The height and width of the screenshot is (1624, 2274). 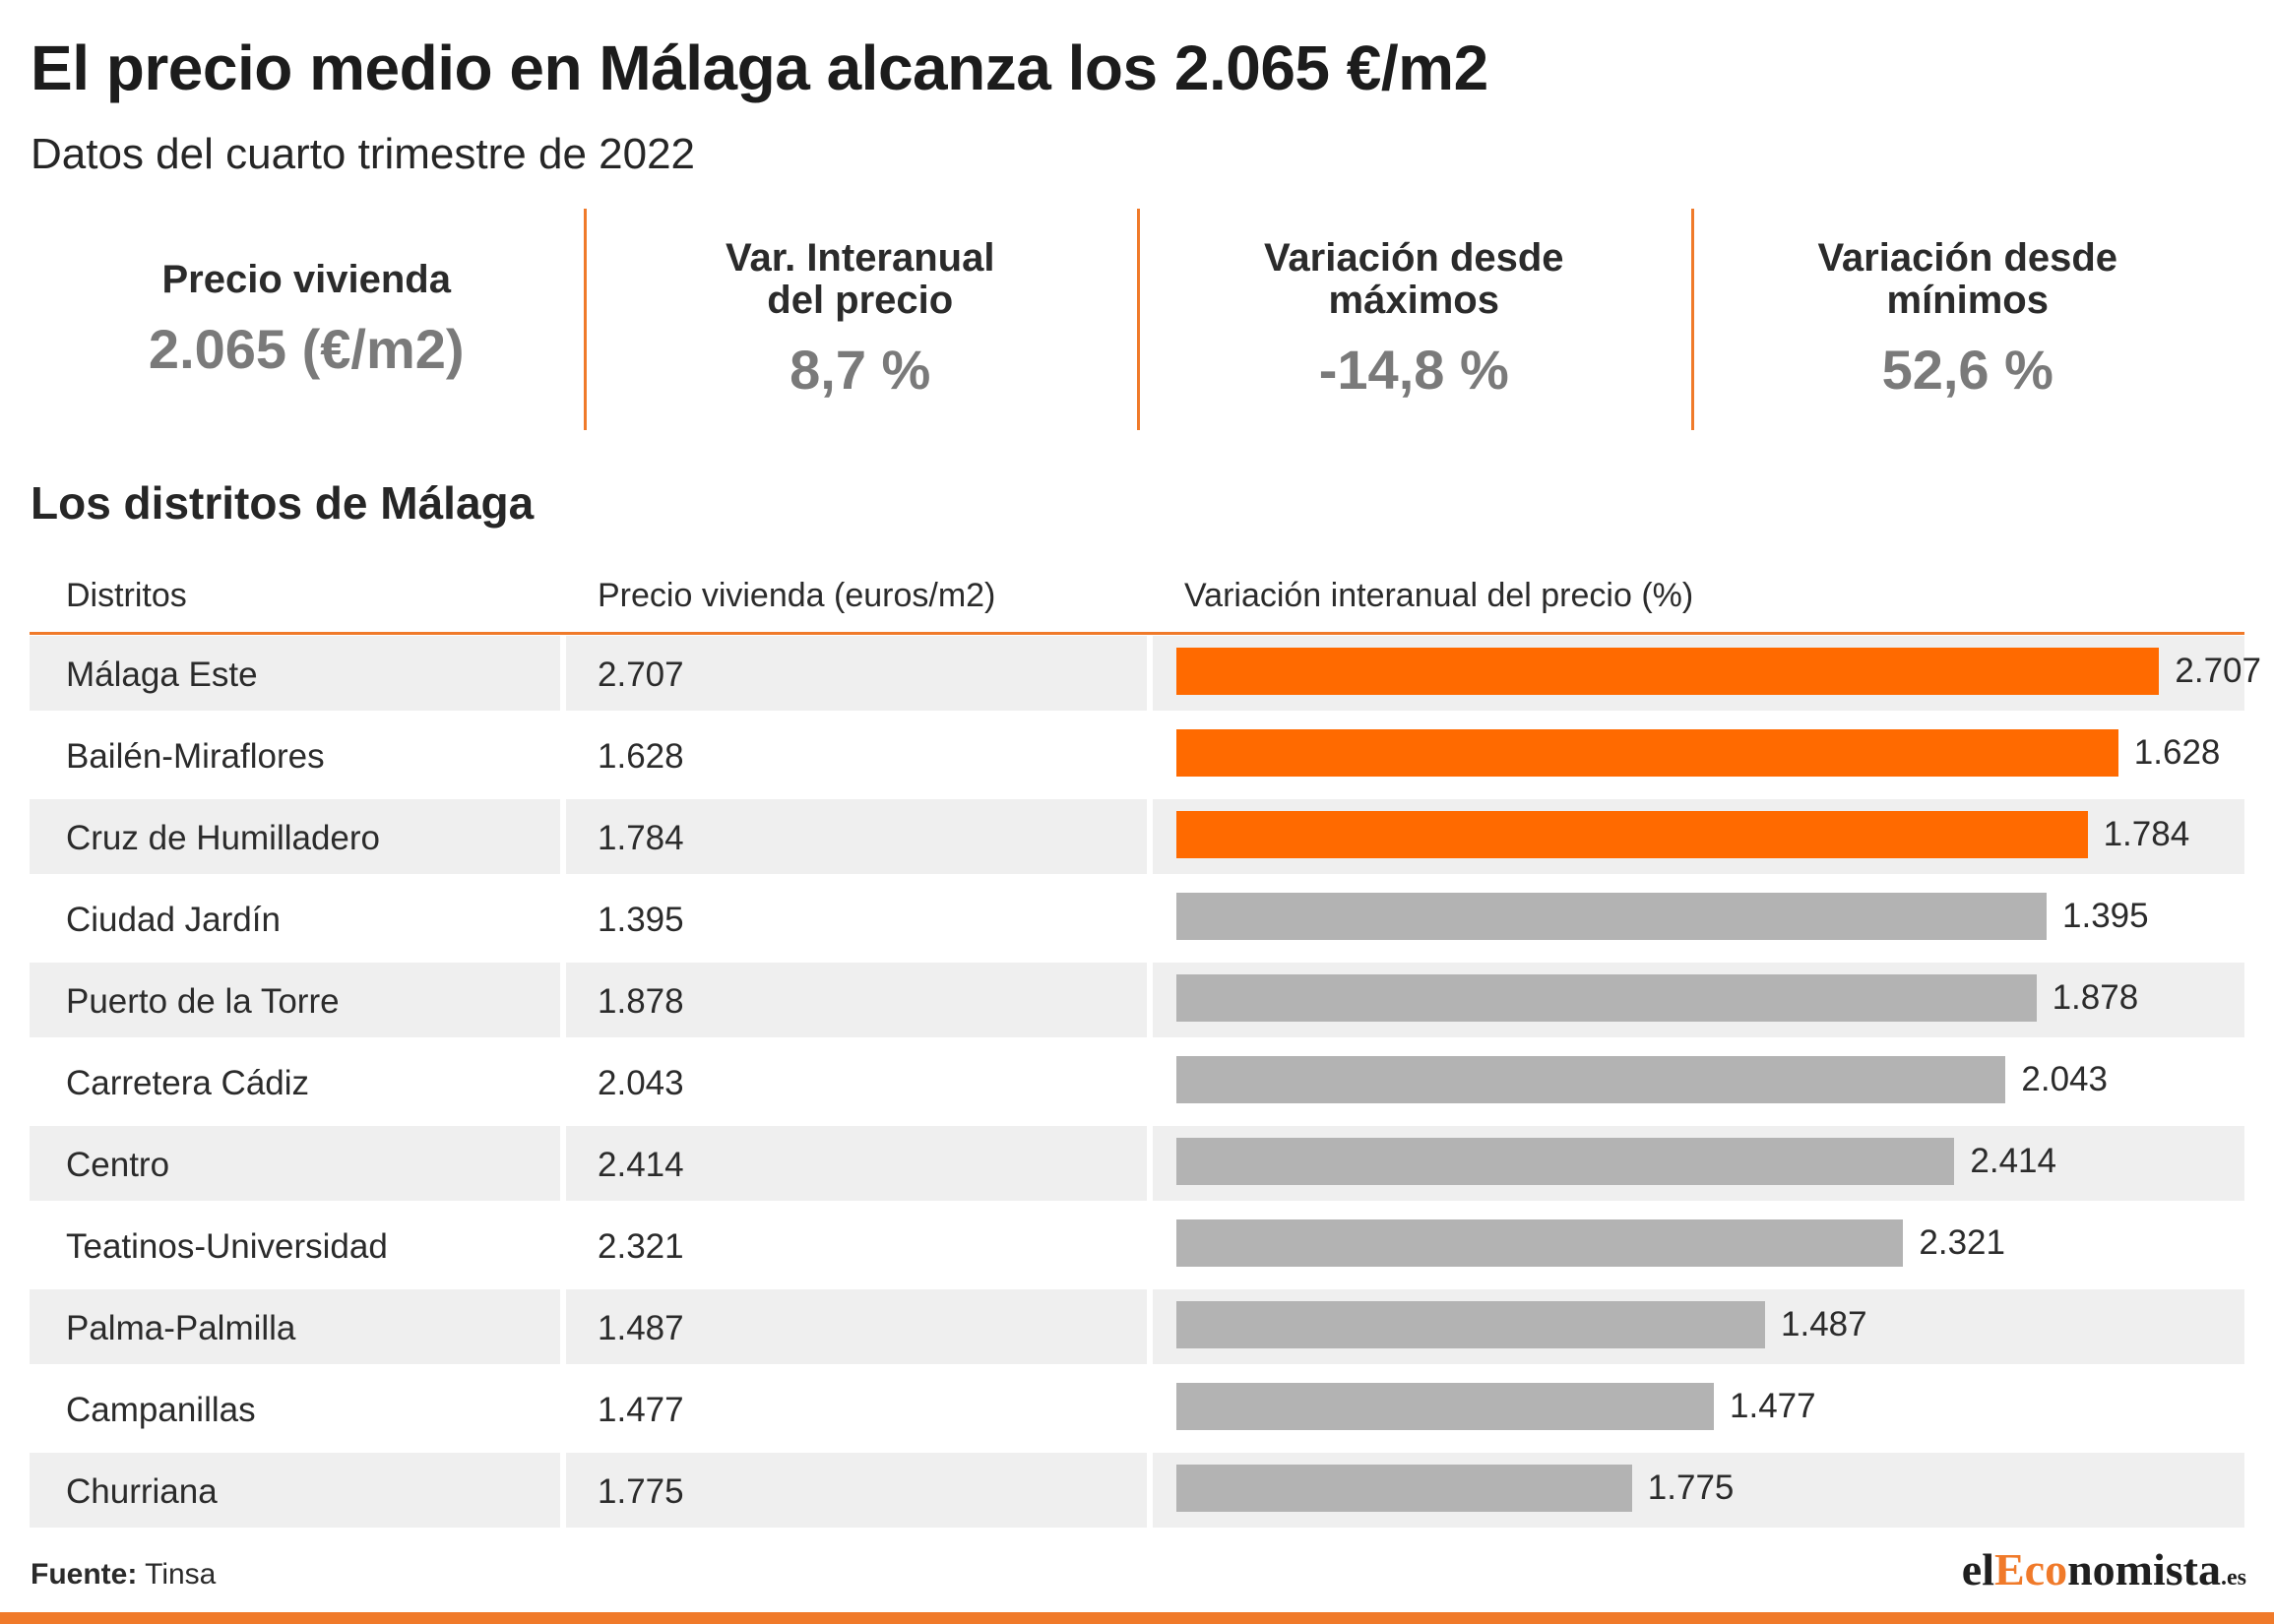 I want to click on district-cell: Puerto de la Torre, so click(x=295, y=1000).